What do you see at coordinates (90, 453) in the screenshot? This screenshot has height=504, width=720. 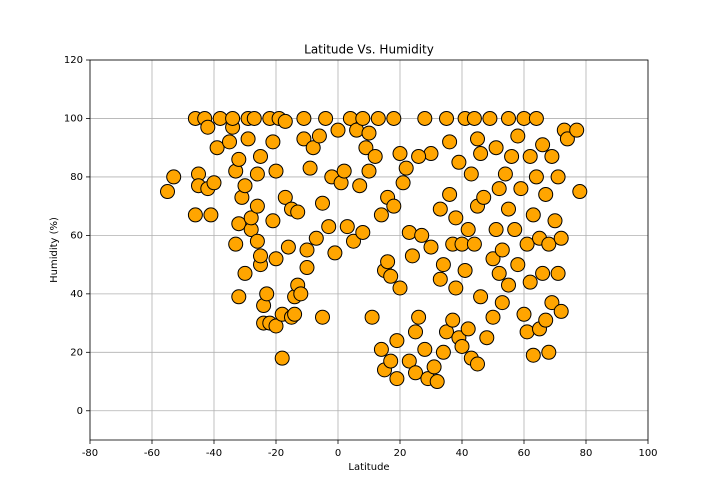 I see `x-tick-label: -80` at bounding box center [90, 453].